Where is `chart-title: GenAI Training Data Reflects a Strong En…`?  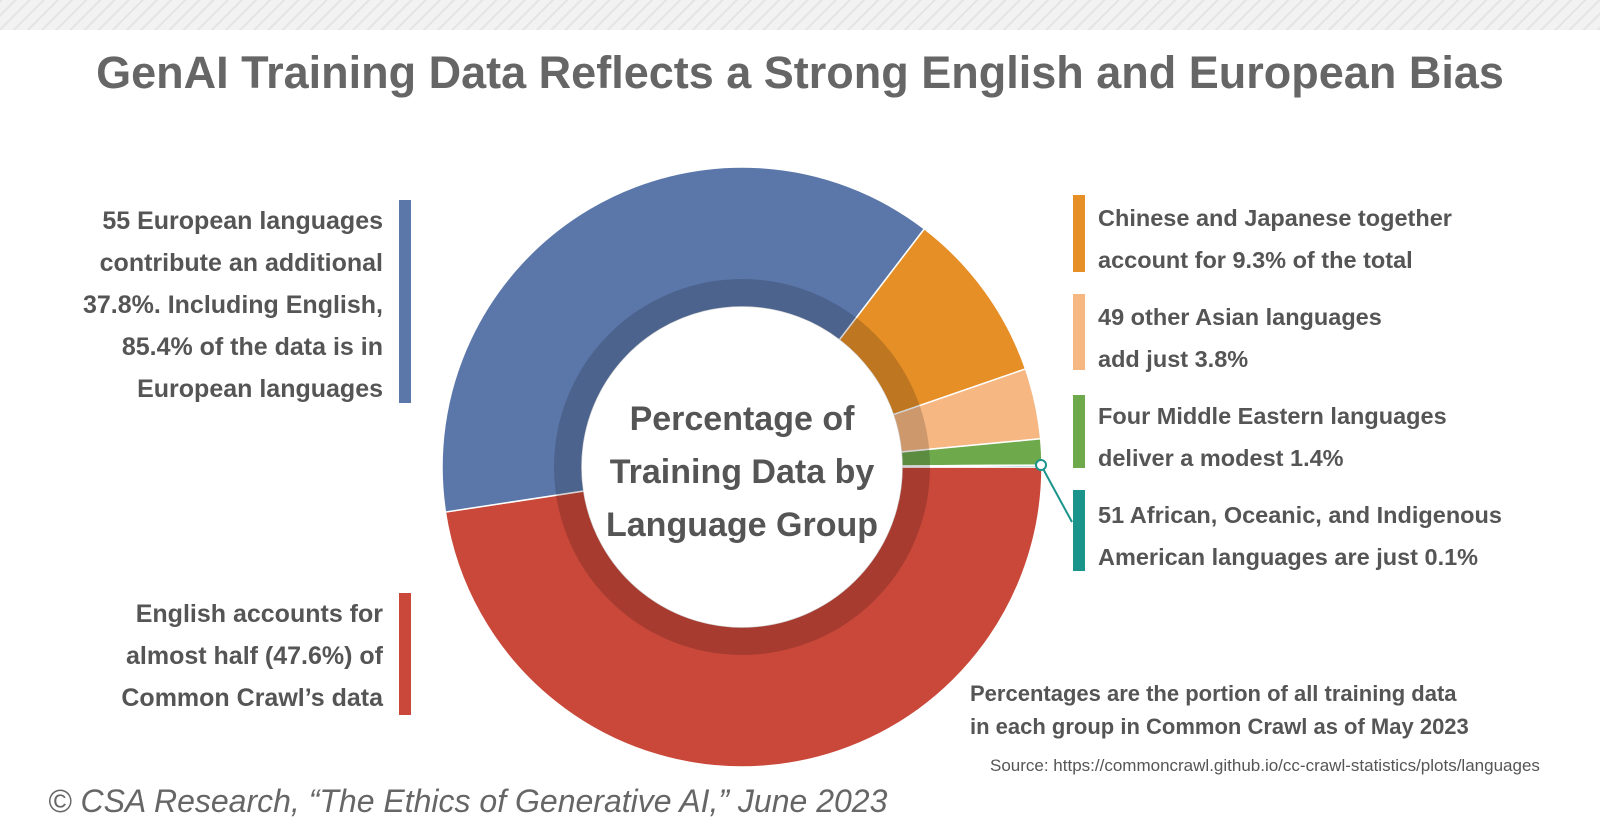 chart-title: GenAI Training Data Reflects a Strong En… is located at coordinates (800, 72).